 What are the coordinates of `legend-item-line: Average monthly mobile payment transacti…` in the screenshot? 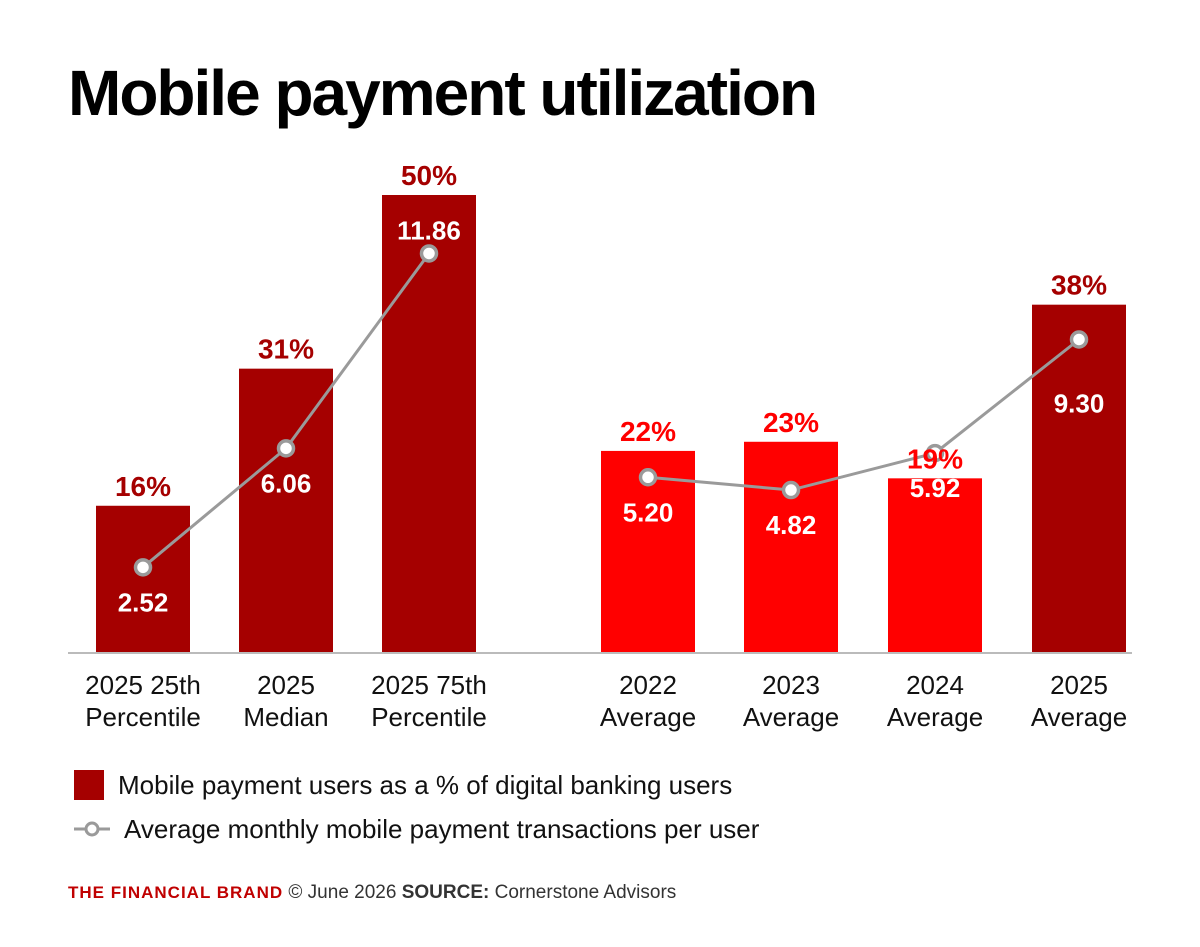 It's located at (416, 829).